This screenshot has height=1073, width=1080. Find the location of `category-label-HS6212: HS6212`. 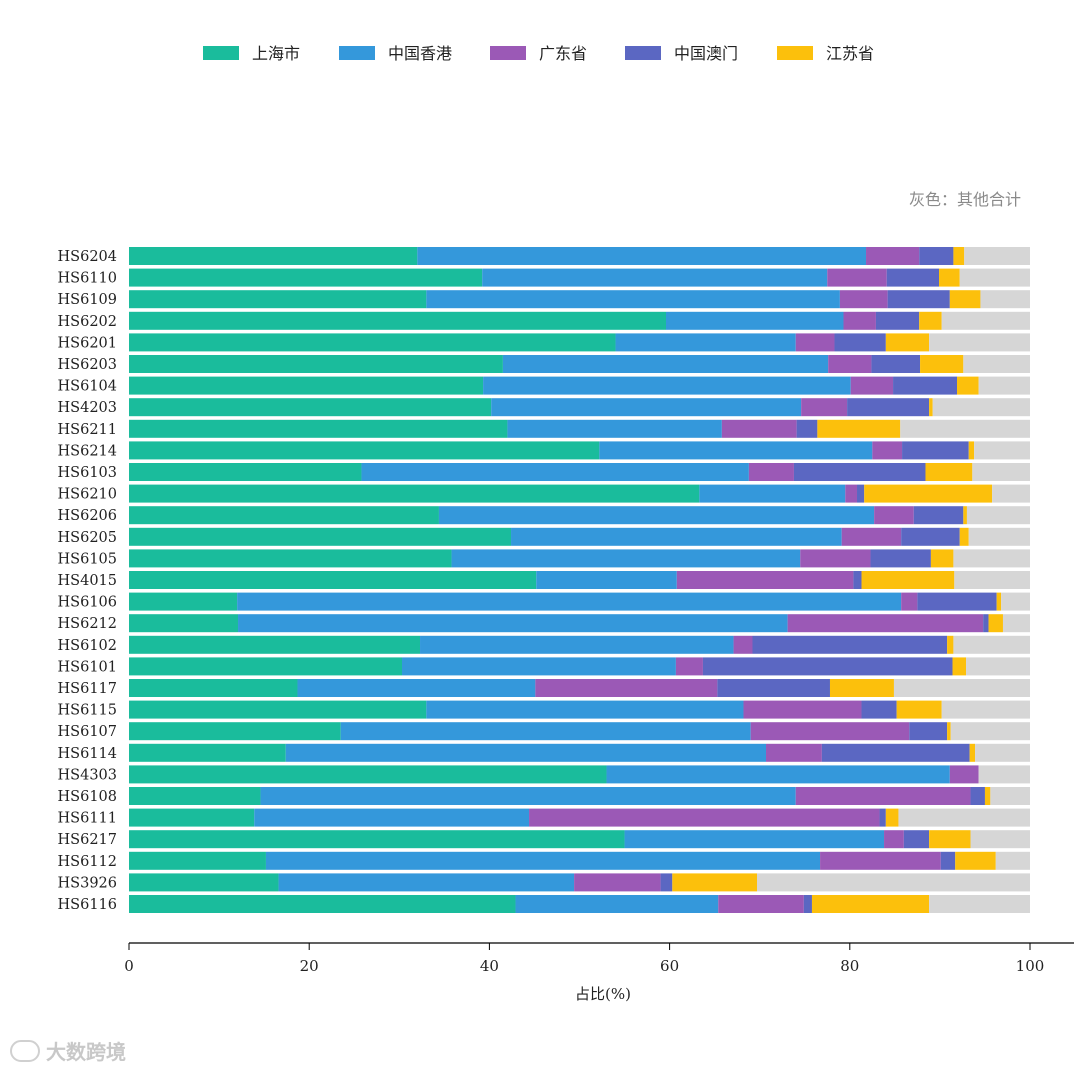

category-label-HS6212: HS6212 is located at coordinates (87, 624).